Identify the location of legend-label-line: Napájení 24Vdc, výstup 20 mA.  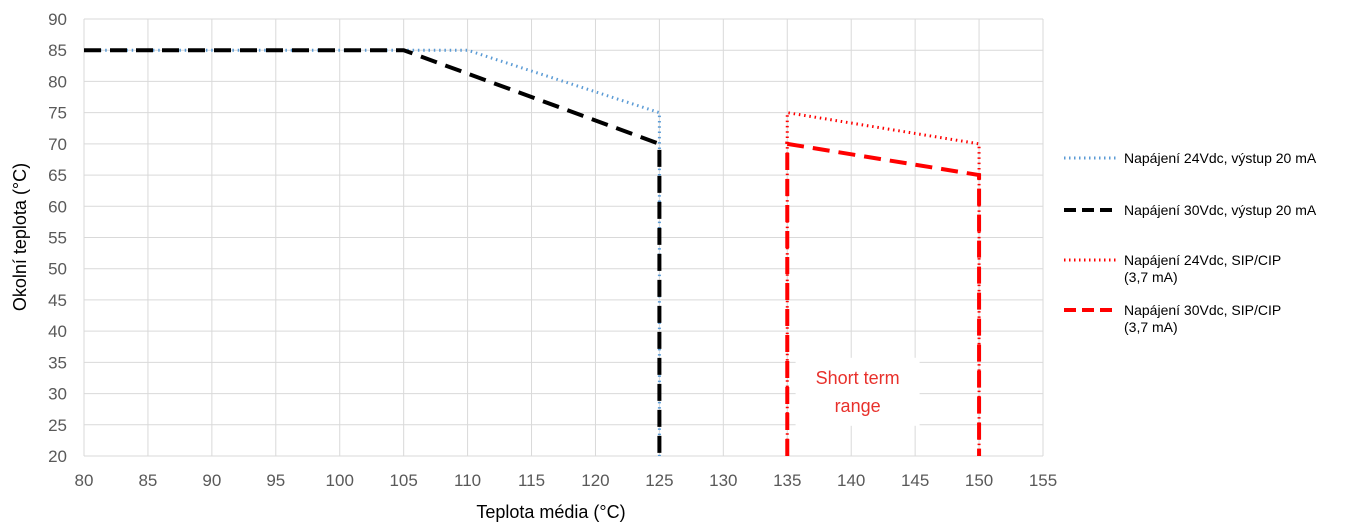
(1220, 158).